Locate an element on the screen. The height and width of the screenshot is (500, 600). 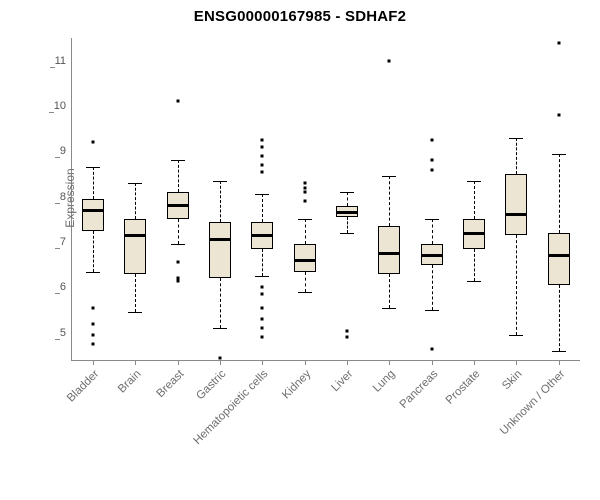
x-axis-tick-label: Lung is located at coordinates (384, 381).